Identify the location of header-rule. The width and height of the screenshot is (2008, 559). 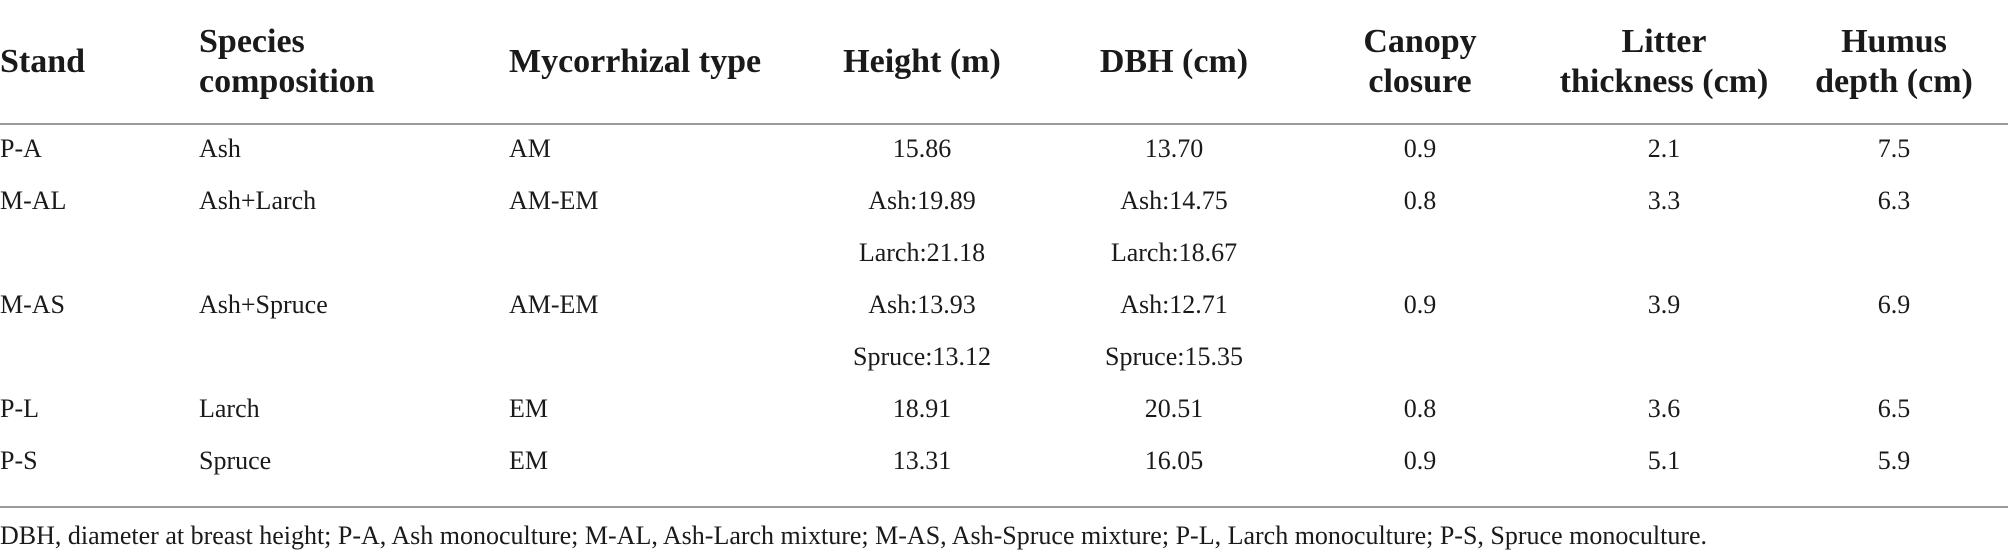
(1004, 124).